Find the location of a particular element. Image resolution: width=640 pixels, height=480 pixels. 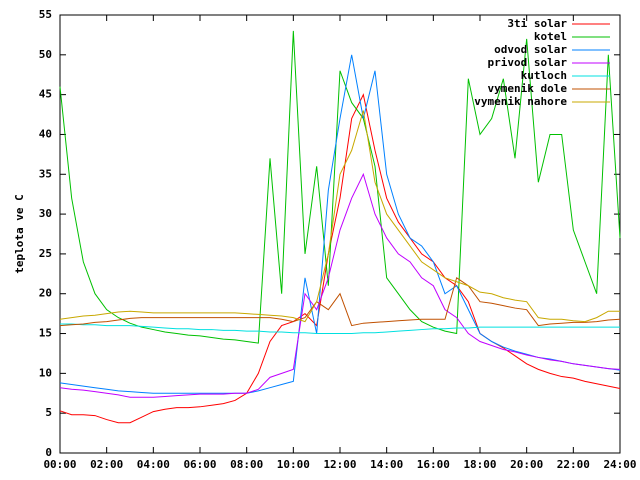

legend-label: kotel is located at coordinates (550, 36).